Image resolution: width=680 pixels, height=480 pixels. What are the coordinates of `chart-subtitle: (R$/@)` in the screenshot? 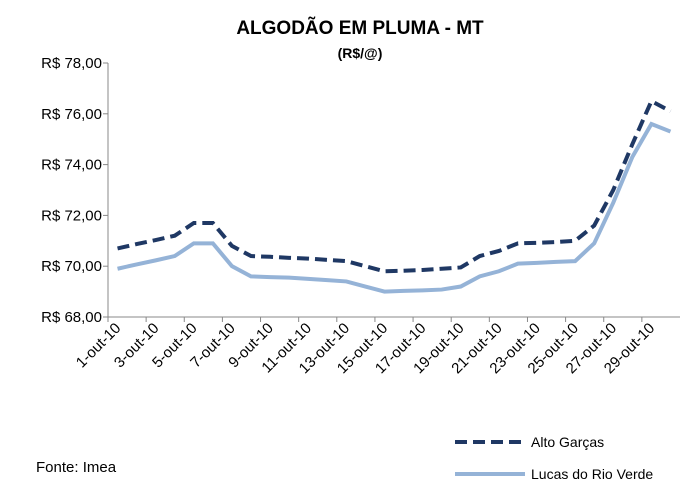 It's located at (360, 53).